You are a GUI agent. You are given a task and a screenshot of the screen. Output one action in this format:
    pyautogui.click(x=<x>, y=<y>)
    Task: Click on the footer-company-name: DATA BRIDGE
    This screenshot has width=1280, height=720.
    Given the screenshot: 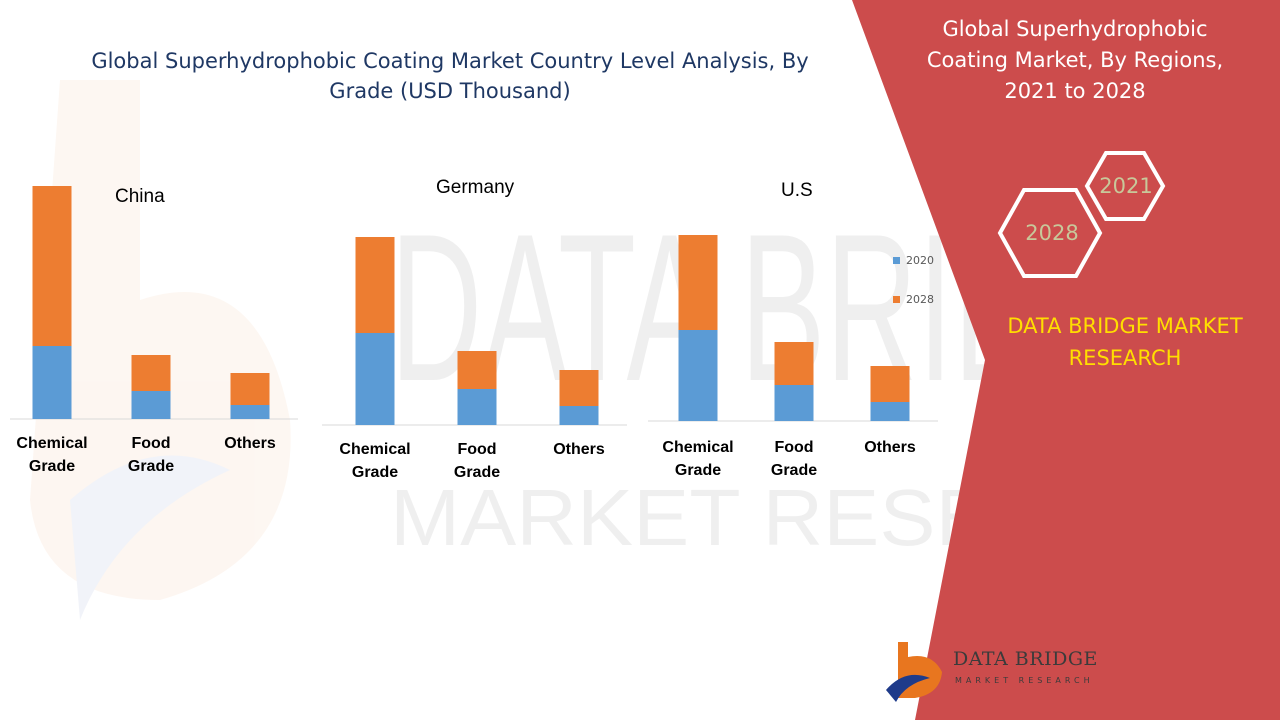 What is the action you would take?
    pyautogui.click(x=1025, y=659)
    